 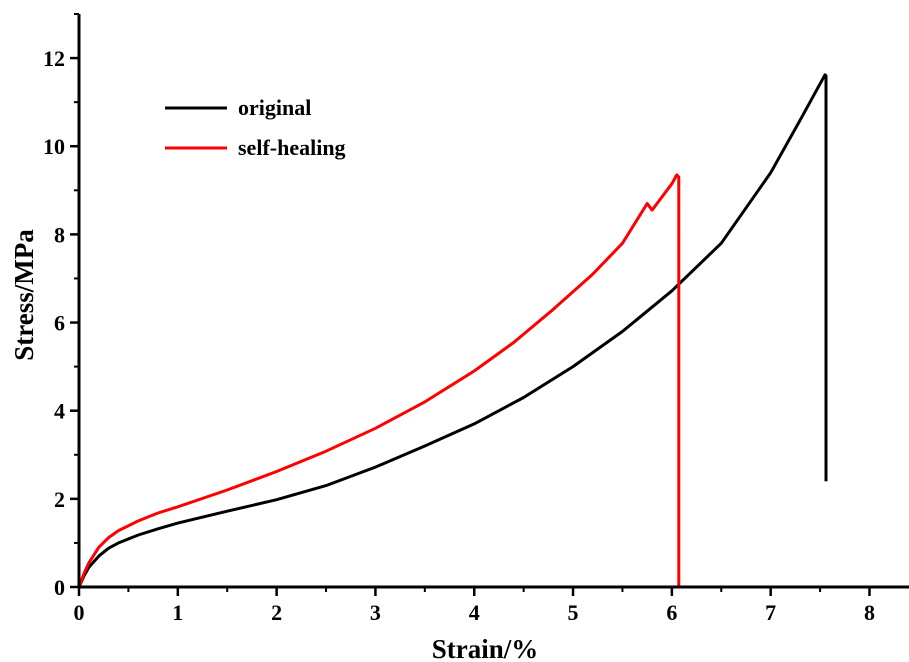 What do you see at coordinates (255, 127) in the screenshot?
I see `legend: original self-healing` at bounding box center [255, 127].